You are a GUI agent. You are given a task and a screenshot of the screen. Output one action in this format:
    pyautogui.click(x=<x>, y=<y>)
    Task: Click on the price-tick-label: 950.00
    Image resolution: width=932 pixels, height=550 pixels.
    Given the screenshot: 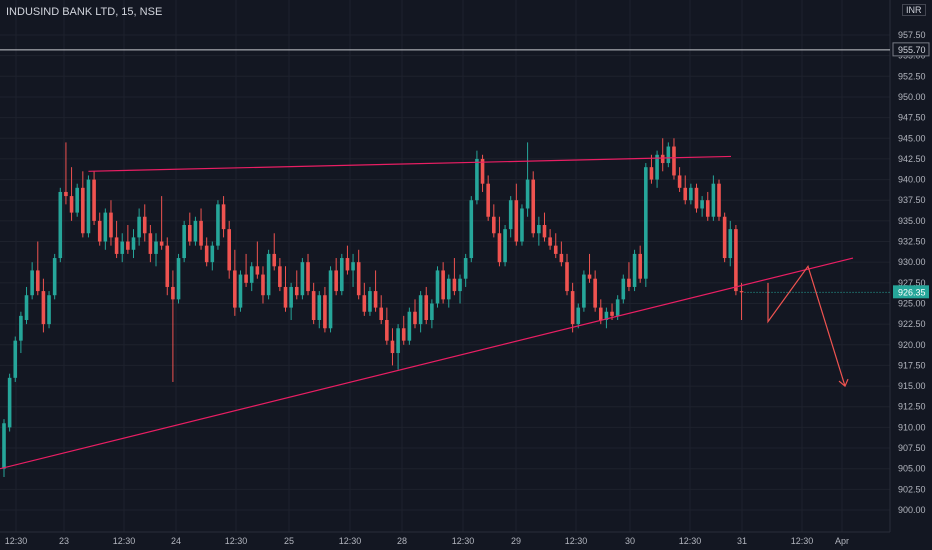 What is the action you would take?
    pyautogui.click(x=912, y=97)
    